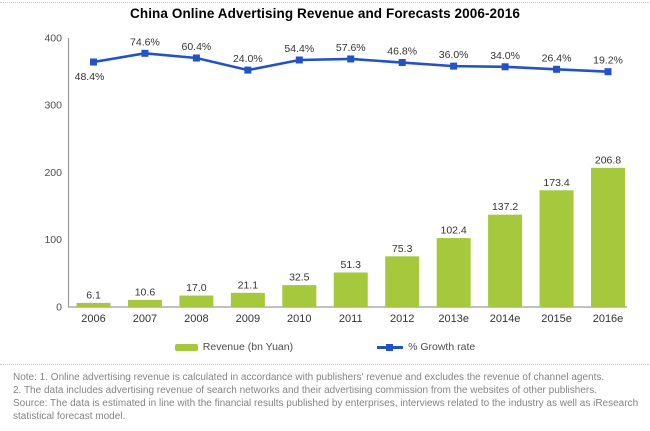 This screenshot has height=431, width=650. Describe the element at coordinates (608, 319) in the screenshot. I see `x-axis-category-label: 2016e` at that location.